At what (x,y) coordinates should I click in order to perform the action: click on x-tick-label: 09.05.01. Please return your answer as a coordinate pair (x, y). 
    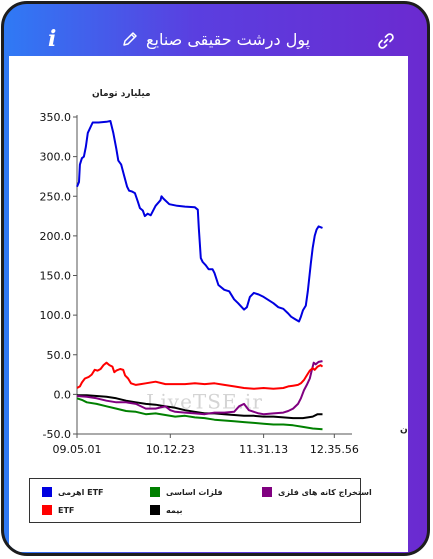
    Looking at the image, I should click on (77, 449).